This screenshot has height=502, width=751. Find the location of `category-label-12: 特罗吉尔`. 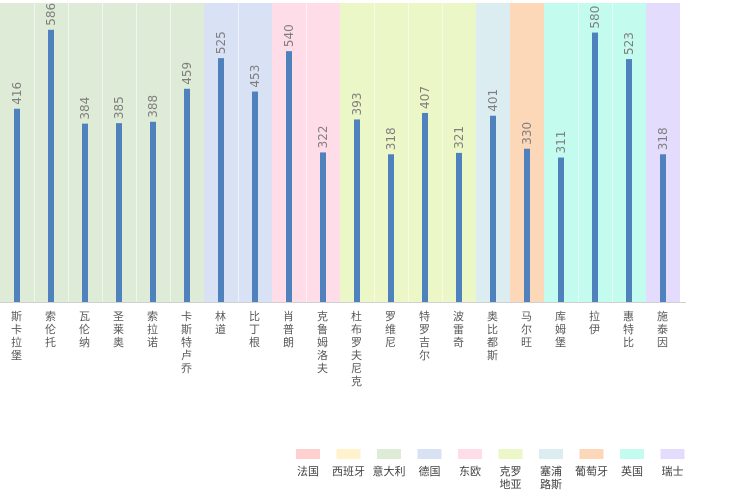

category-label-12: 特罗吉尔 is located at coordinates (424, 335).